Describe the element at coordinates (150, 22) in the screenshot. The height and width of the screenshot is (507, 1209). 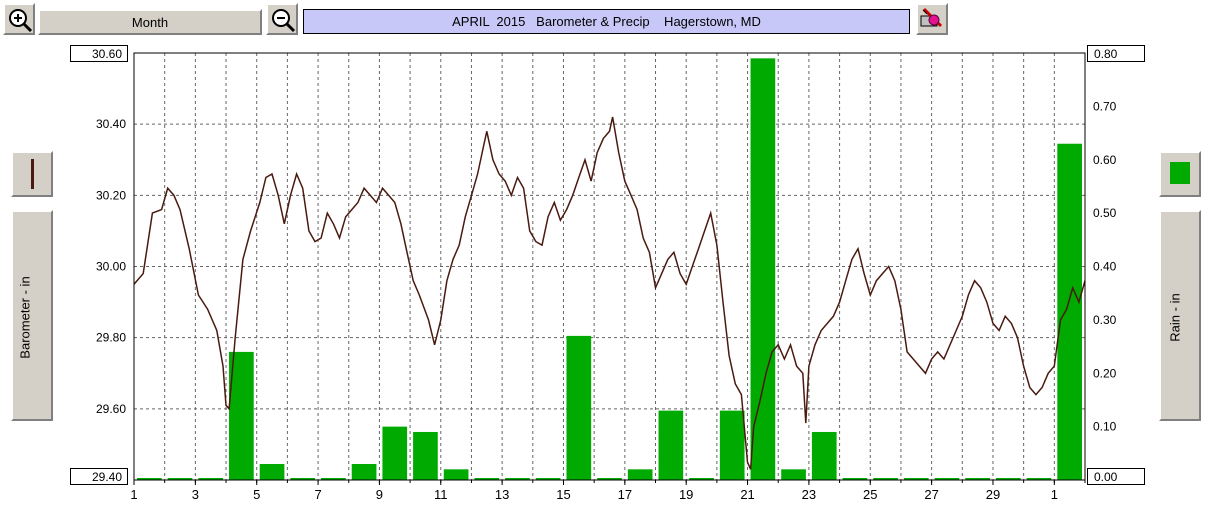
I see `period-month-button: Month` at that location.